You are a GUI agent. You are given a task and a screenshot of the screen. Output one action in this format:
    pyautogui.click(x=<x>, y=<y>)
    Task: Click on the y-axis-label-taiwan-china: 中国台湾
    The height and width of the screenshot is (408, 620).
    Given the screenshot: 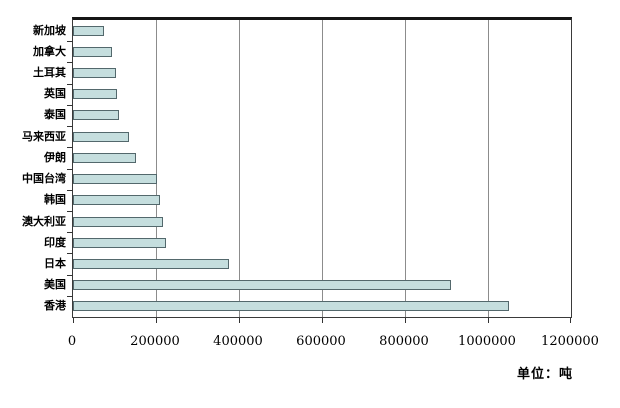 What is the action you would take?
    pyautogui.click(x=44, y=179)
    